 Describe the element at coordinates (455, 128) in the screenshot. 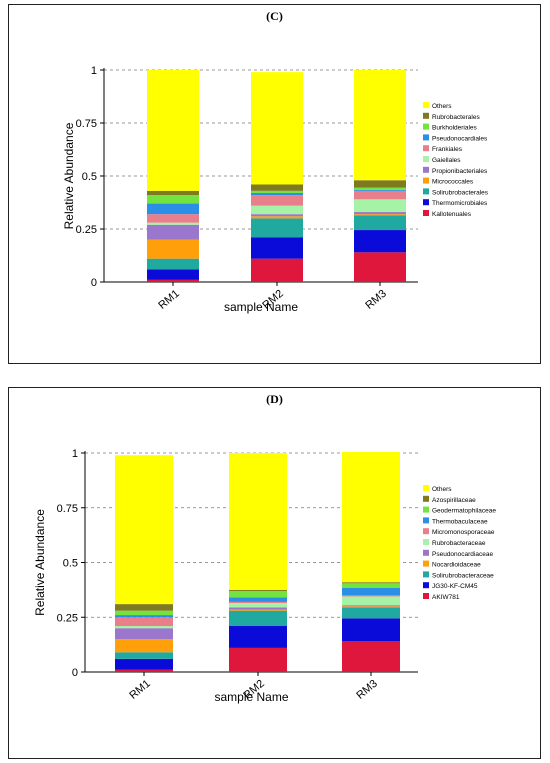

I see `legend-label: Burkholderiales` at that location.